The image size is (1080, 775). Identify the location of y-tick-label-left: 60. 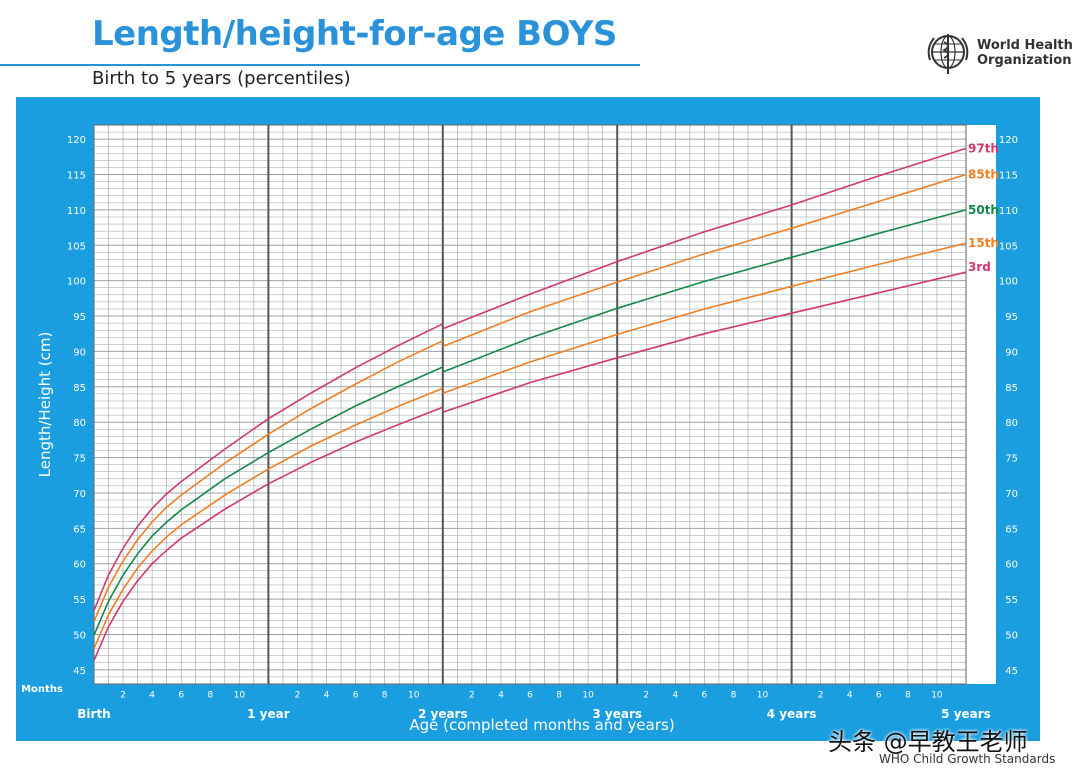
(79, 565).